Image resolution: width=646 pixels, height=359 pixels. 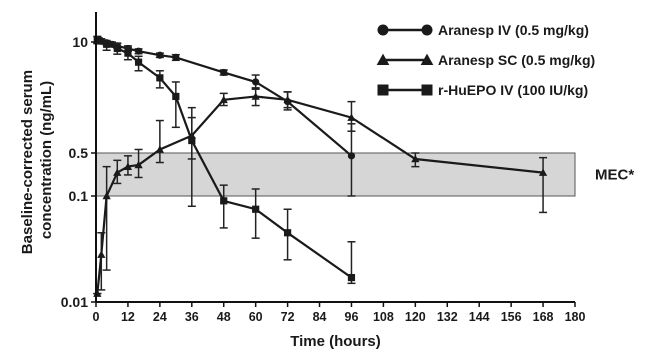 I want to click on legend-item: Aranesp IV (0.5 mg/kg), so click(x=483, y=30).